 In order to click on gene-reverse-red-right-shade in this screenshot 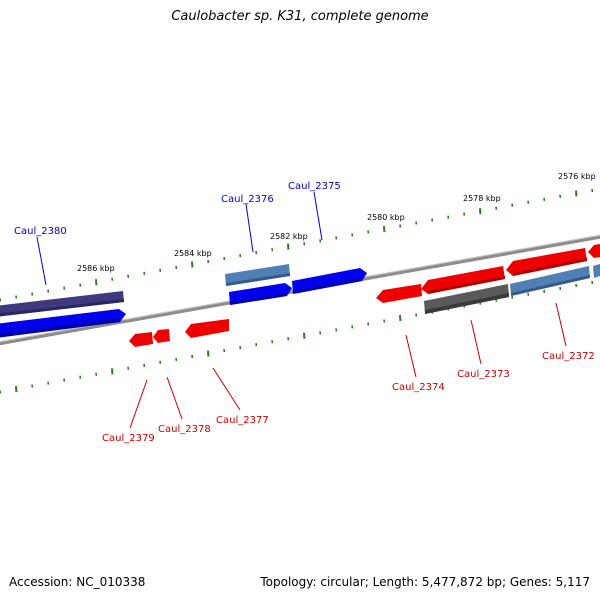, I will do `click(550, 267)`.